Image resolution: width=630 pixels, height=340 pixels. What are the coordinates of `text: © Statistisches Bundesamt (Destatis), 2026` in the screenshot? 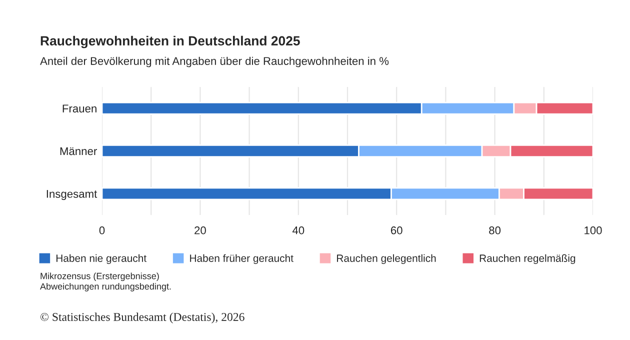 It's located at (142, 318).